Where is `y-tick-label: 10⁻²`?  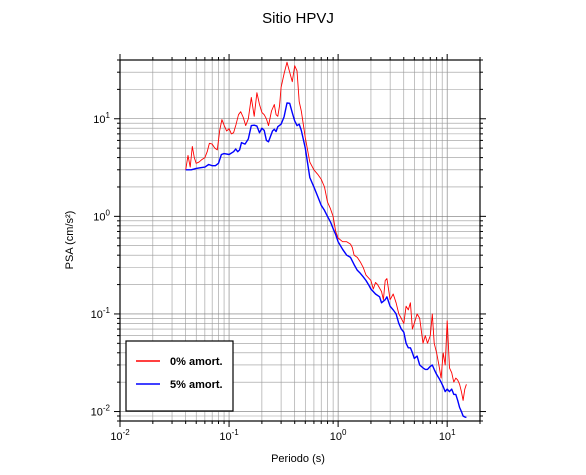 y-tick-label: 10⁻² is located at coordinates (101, 411).